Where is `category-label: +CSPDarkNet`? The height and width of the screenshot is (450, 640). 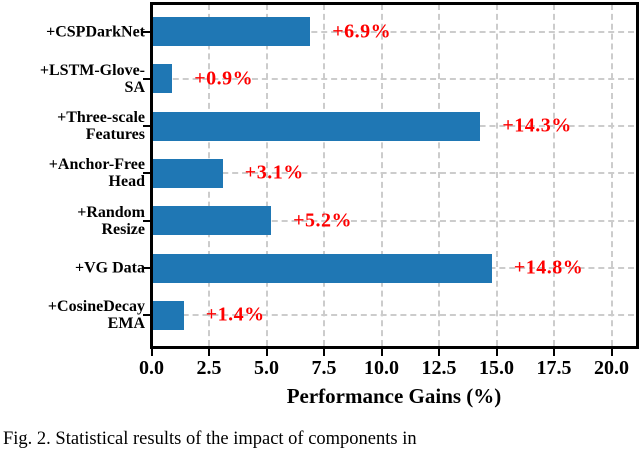
category-label: +CSPDarkNet is located at coordinates (72, 31).